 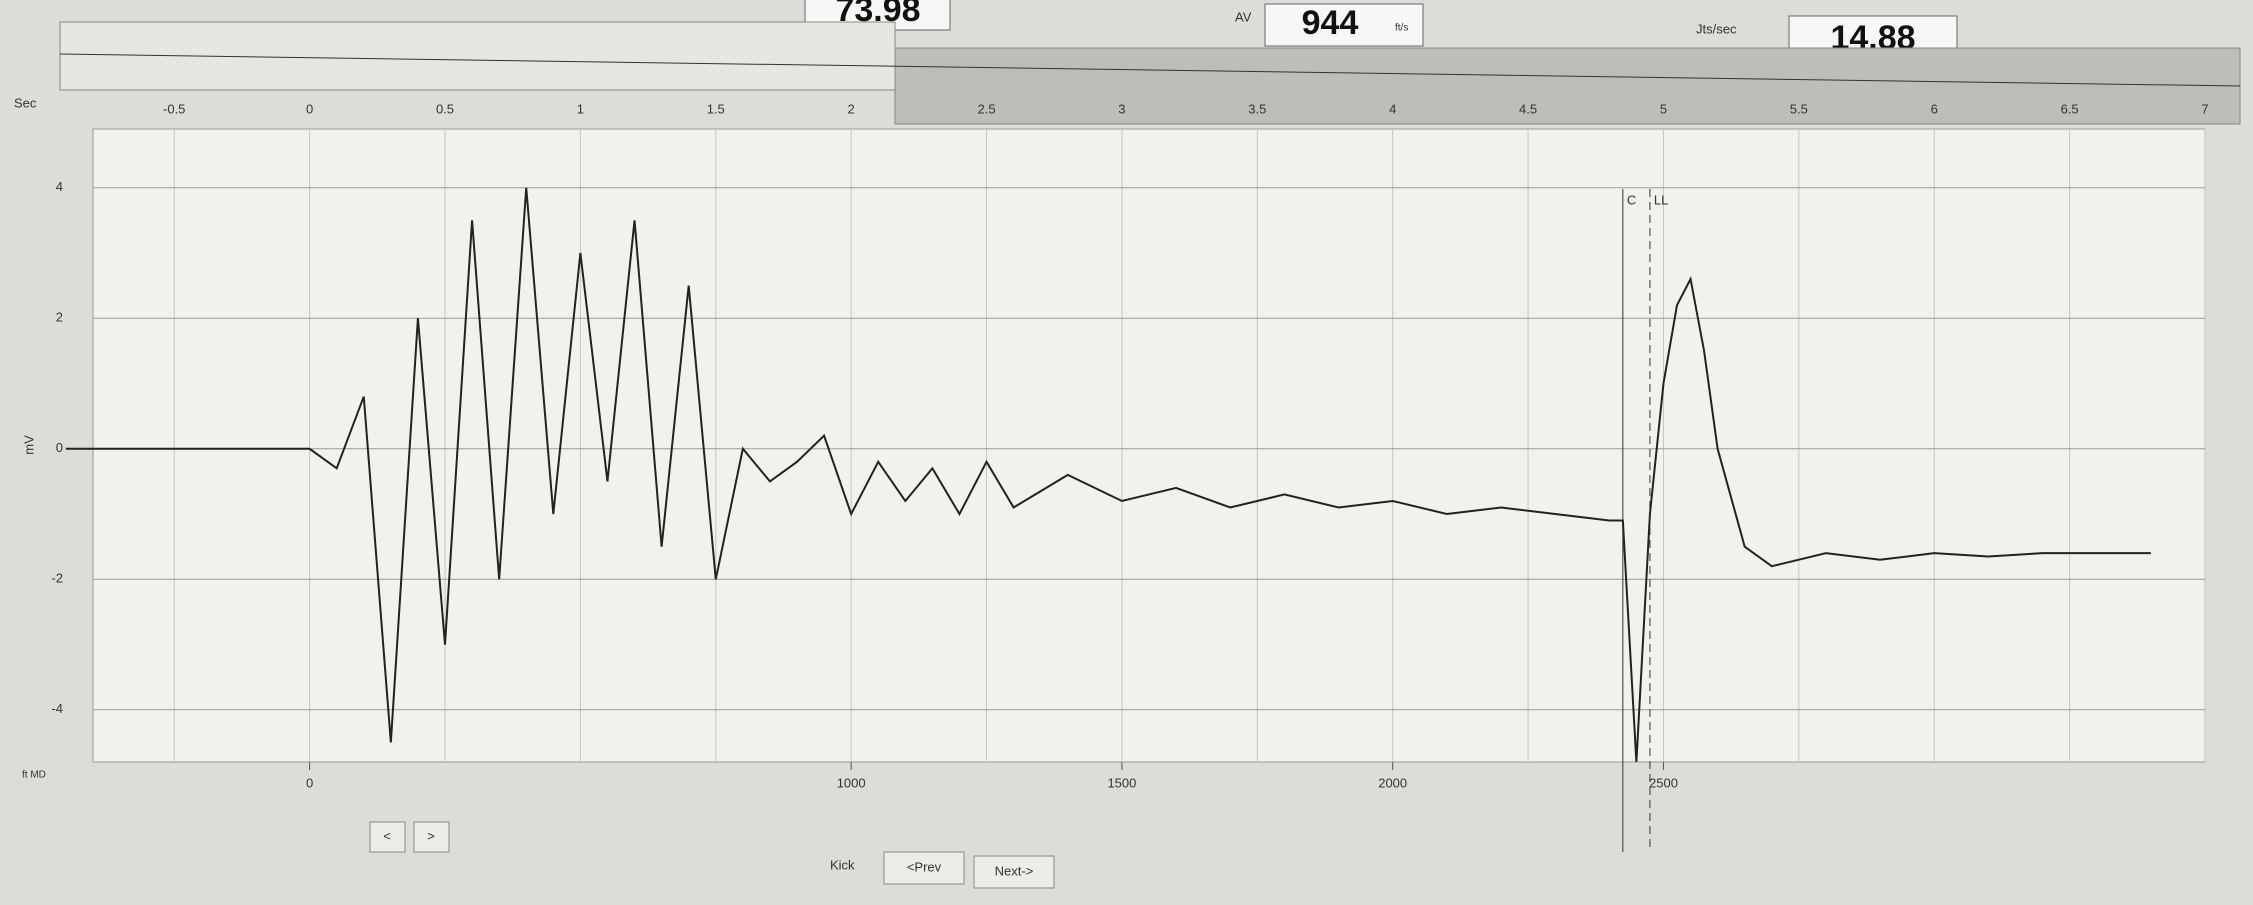 I want to click on button-label: Next->, so click(x=1014, y=870).